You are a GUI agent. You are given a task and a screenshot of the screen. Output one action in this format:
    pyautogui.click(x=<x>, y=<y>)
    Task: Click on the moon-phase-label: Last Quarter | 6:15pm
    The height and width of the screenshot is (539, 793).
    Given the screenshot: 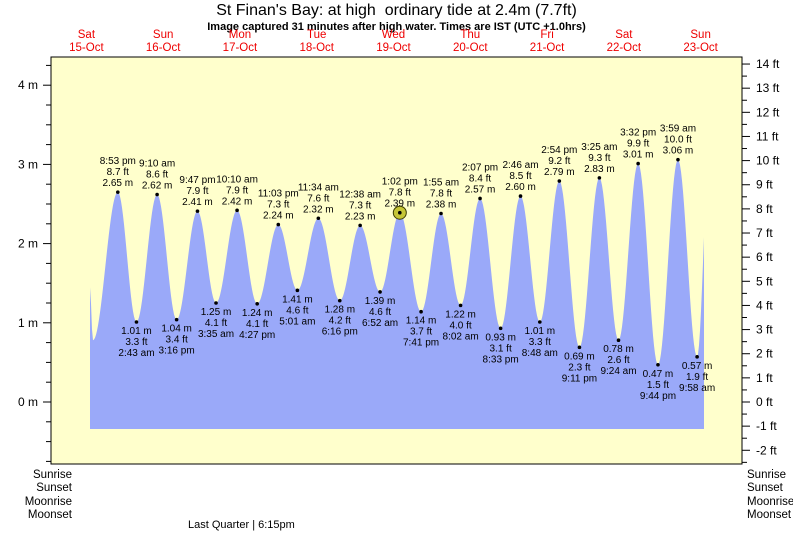 What is the action you would take?
    pyautogui.click(x=241, y=525)
    